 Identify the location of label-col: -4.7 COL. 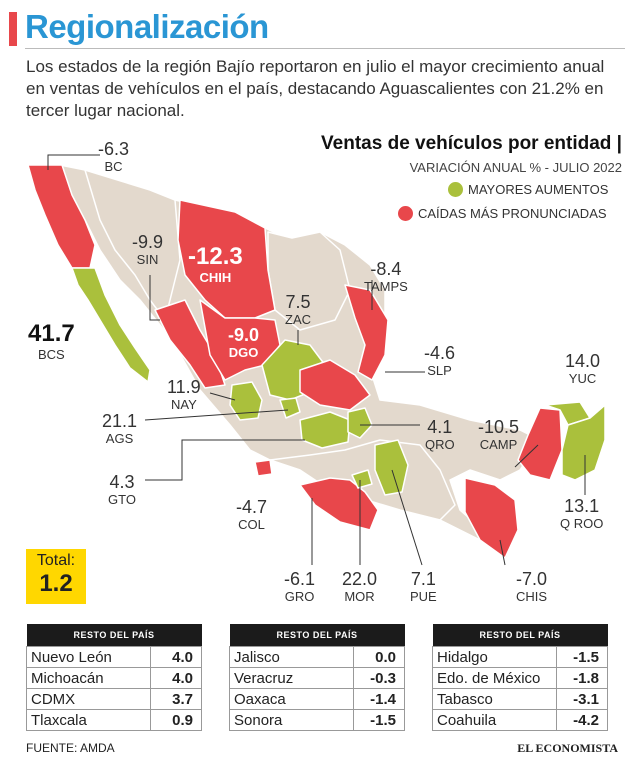
(252, 514).